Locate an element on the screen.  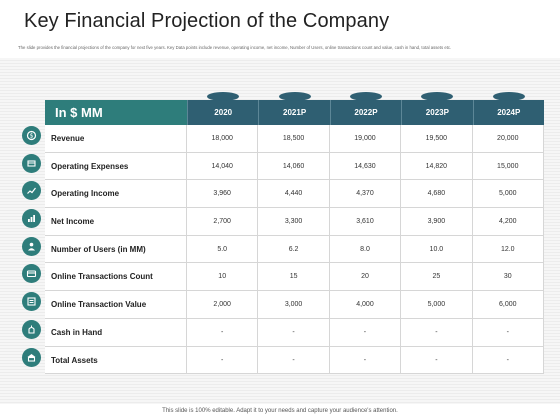
table-cell: 3,300 is located at coordinates (294, 221).